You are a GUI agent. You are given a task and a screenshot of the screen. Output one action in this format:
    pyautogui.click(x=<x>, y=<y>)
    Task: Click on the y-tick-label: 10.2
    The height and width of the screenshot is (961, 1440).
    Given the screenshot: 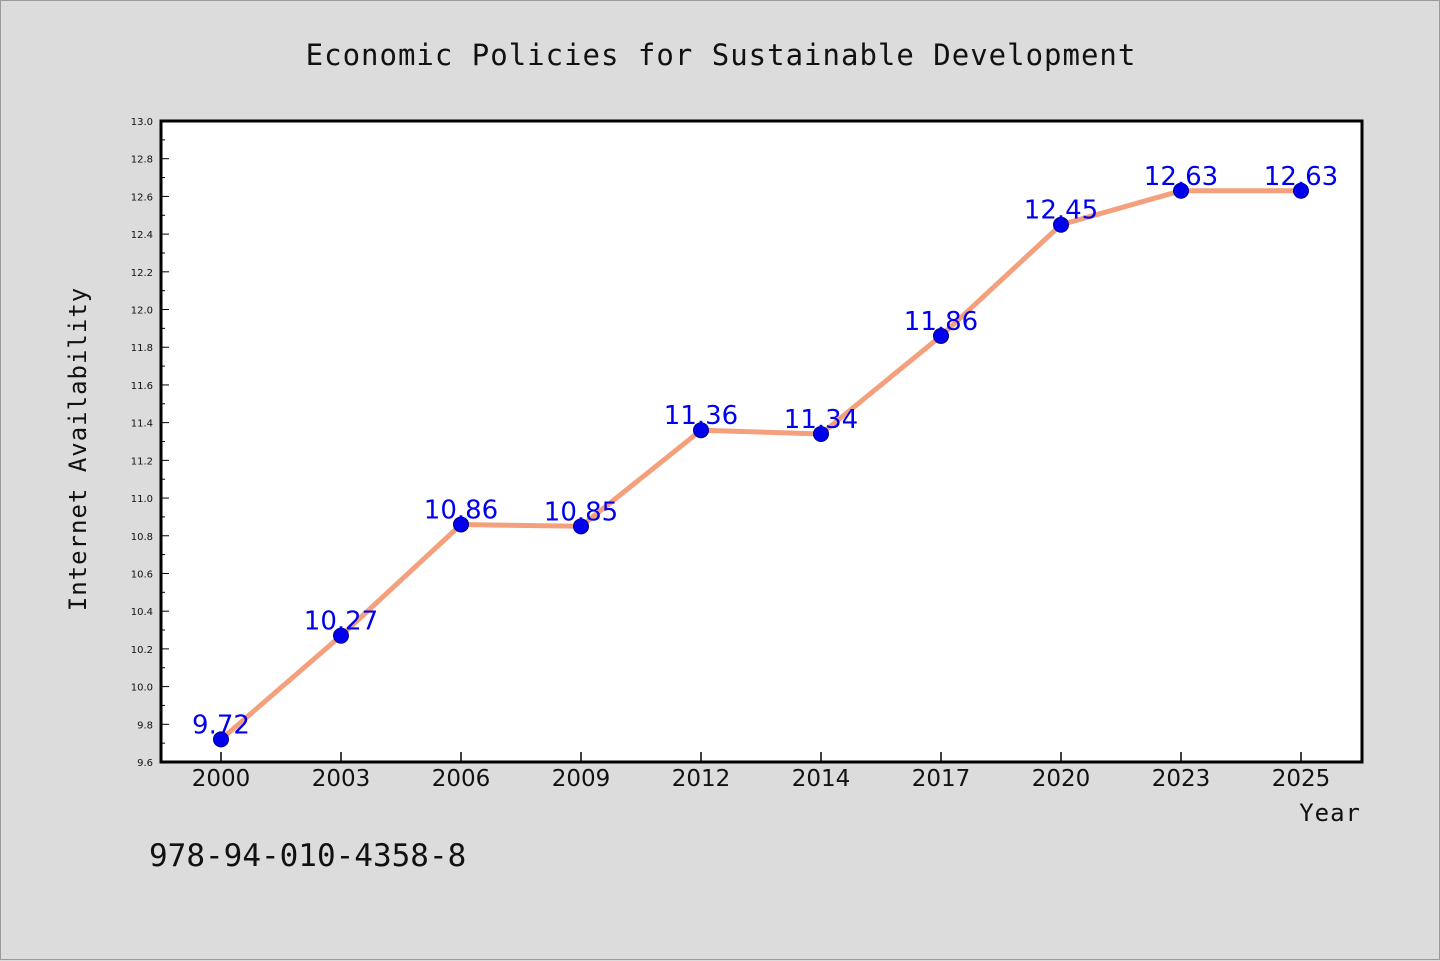 What is the action you would take?
    pyautogui.click(x=142, y=650)
    